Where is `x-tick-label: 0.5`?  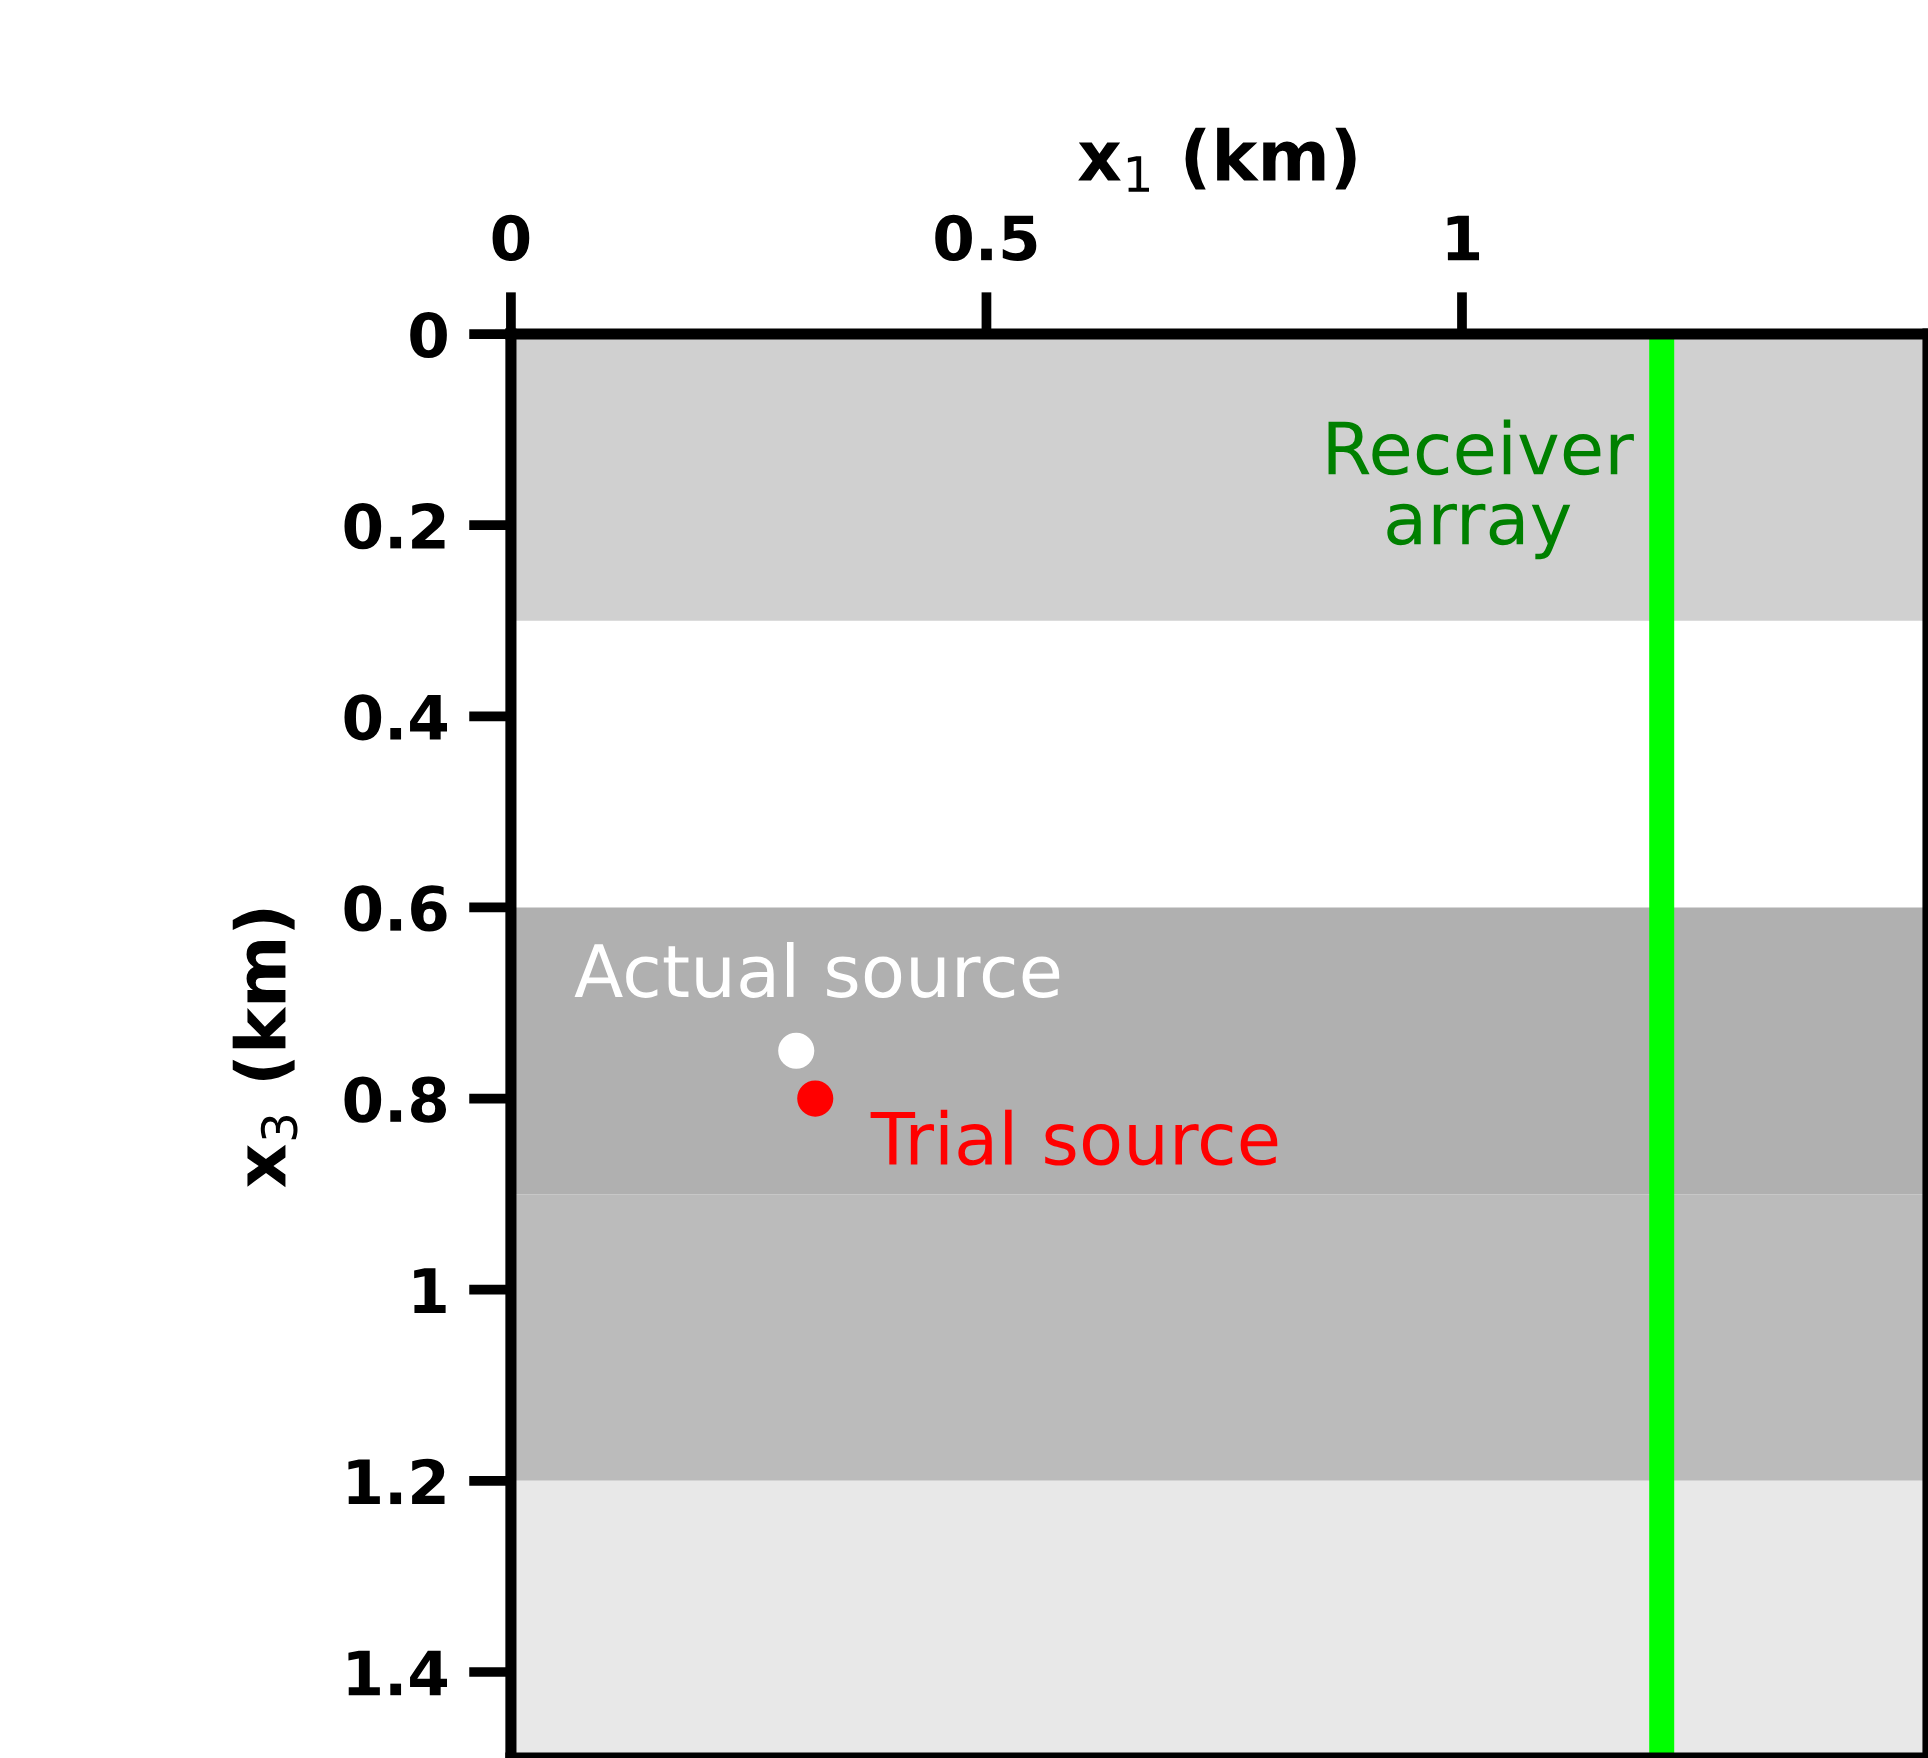 x-tick-label: 0.5 is located at coordinates (986, 238).